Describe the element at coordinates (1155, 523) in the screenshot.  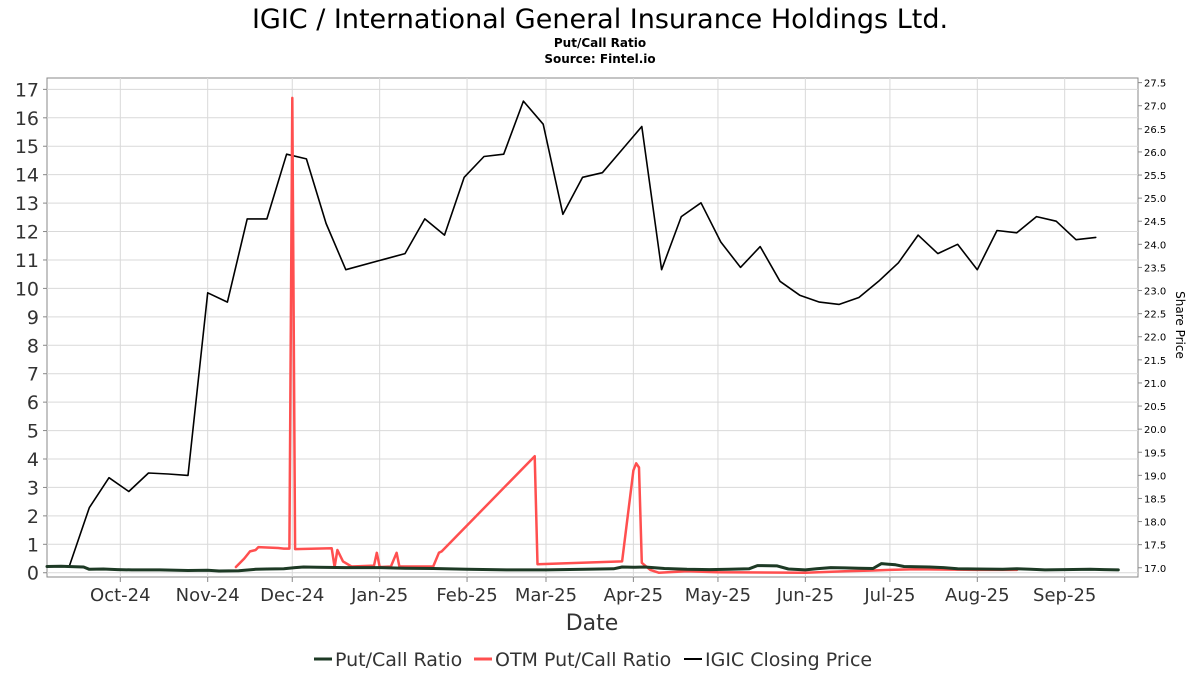
I see `right-tick-label: 18.0` at that location.